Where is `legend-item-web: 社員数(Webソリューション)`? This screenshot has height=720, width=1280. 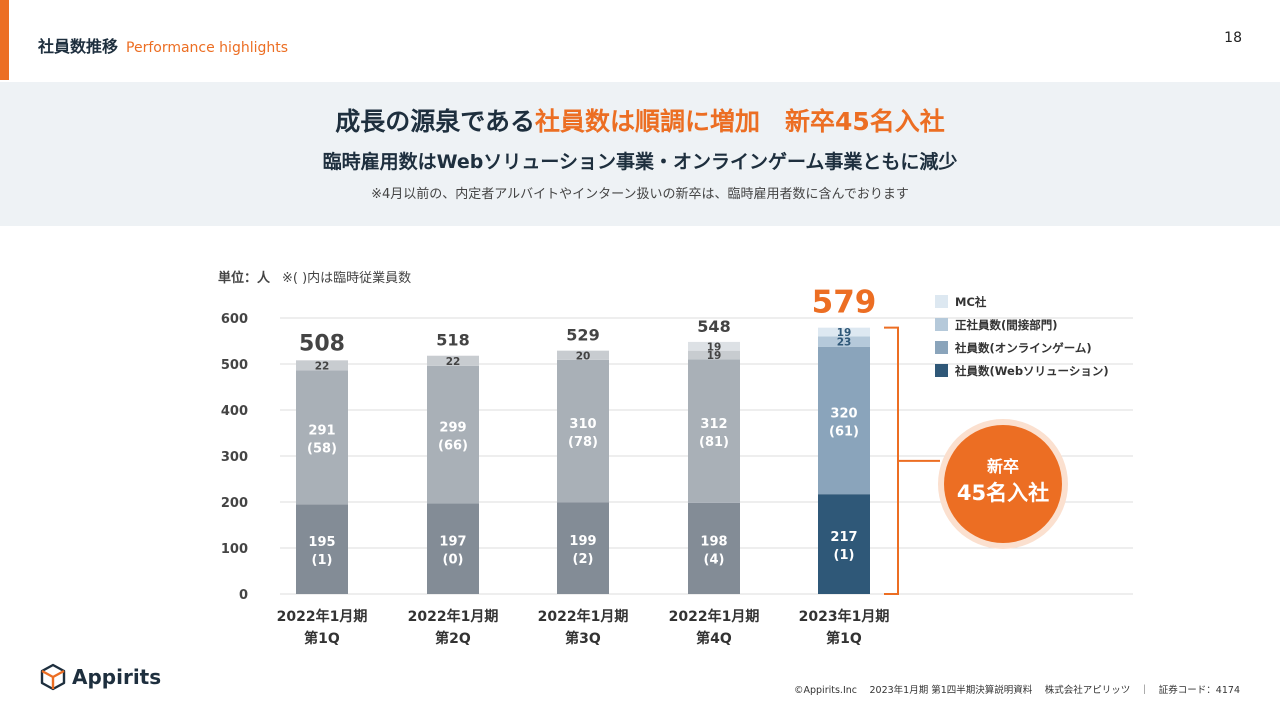
legend-item-web: 社員数(Webソリューション) is located at coordinates (1022, 370).